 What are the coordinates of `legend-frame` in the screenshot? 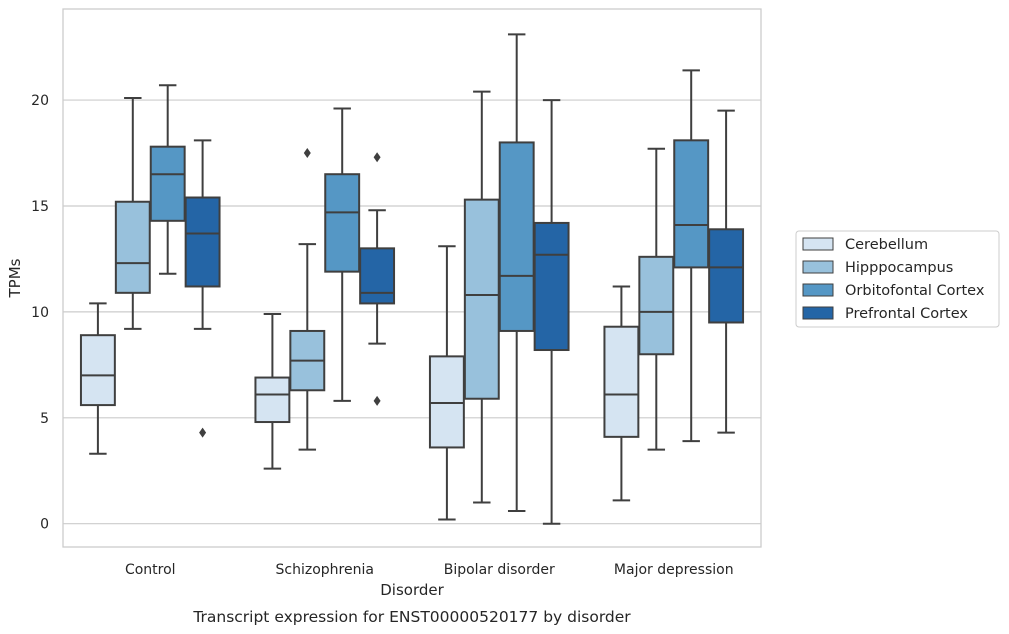 It's located at (897, 279).